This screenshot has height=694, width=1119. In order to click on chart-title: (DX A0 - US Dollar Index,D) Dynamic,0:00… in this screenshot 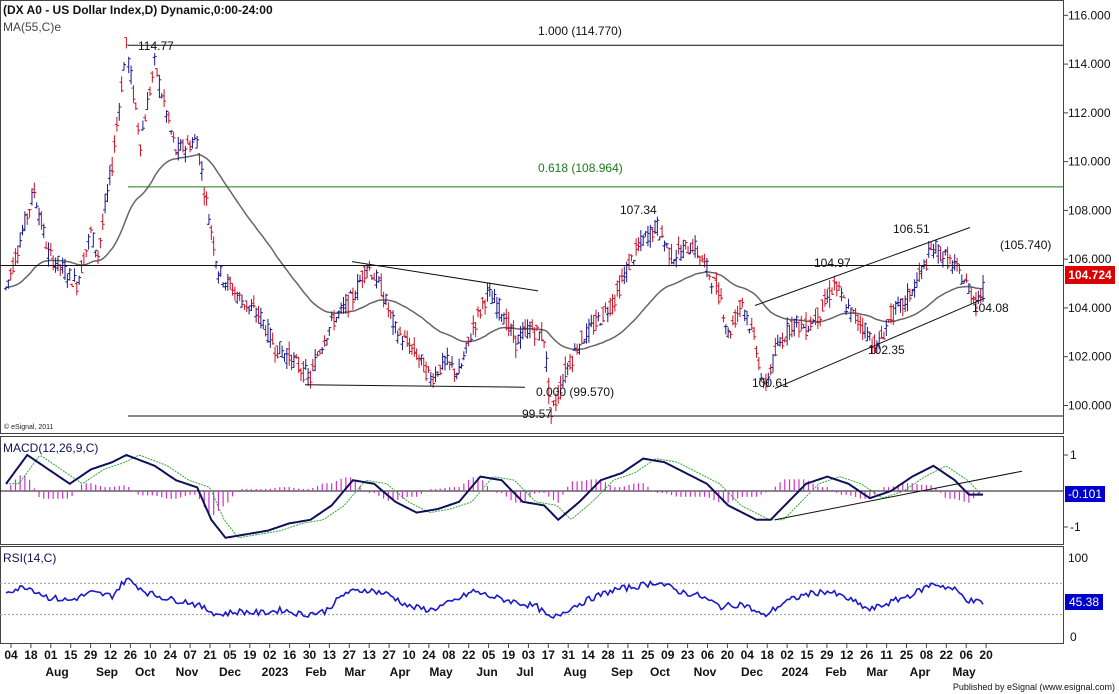, I will do `click(138, 10)`.